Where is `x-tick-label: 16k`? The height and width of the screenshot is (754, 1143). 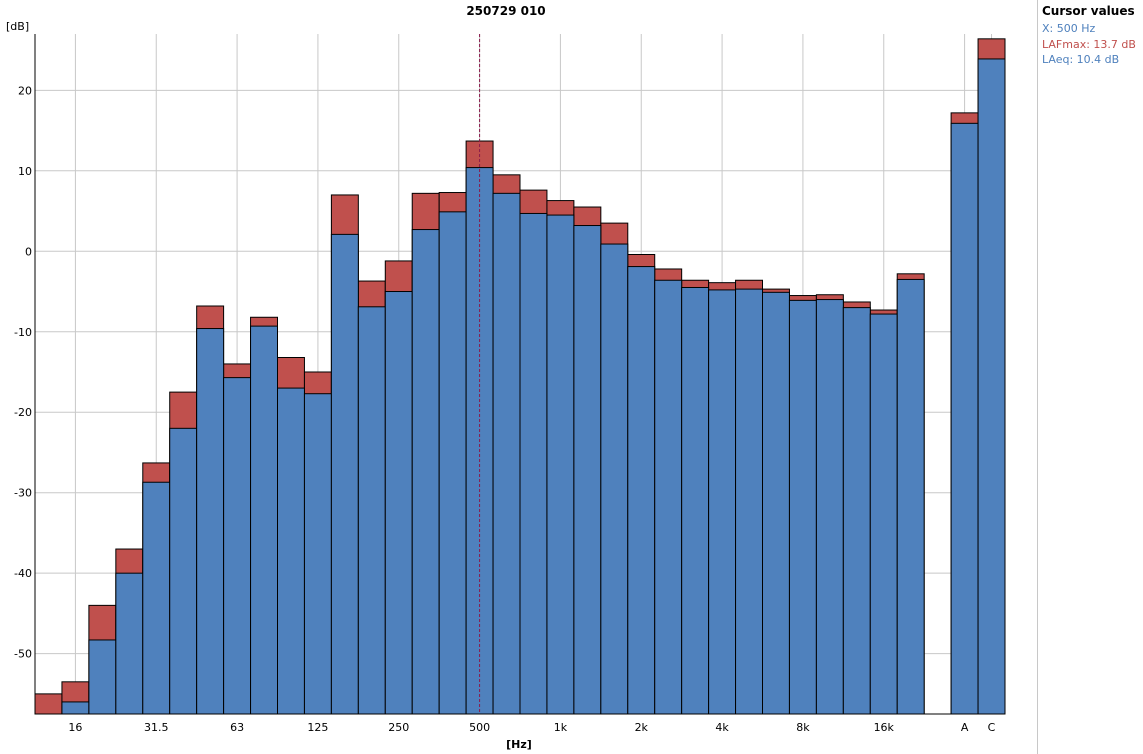
x-tick-label: 16k is located at coordinates (884, 727).